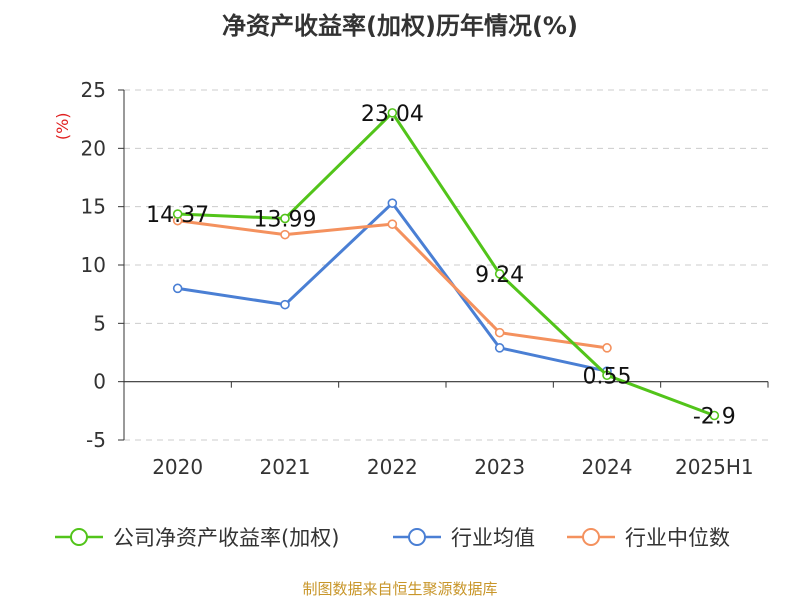  Describe the element at coordinates (392, 467) in the screenshot. I see `x-tick-label: 2022` at that location.